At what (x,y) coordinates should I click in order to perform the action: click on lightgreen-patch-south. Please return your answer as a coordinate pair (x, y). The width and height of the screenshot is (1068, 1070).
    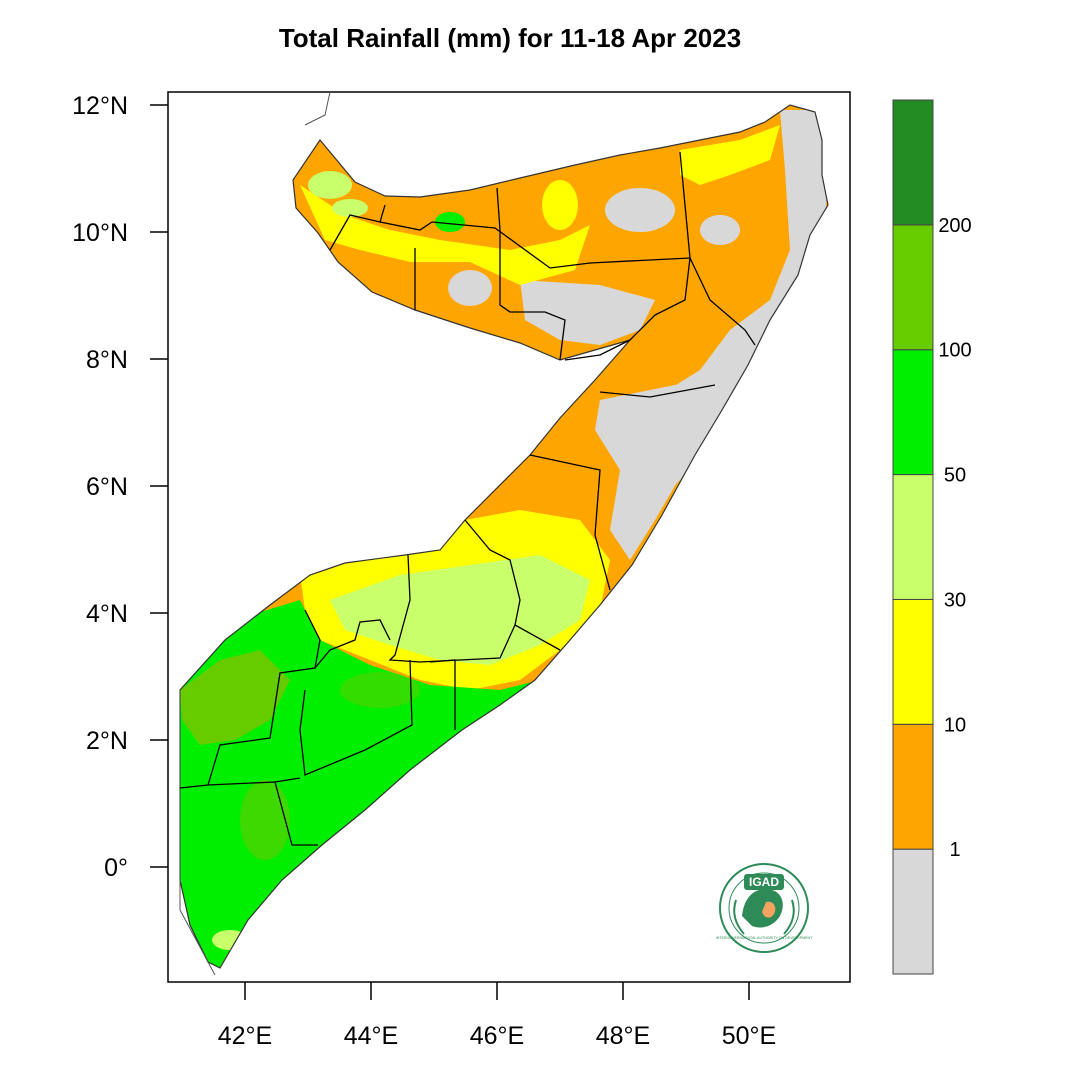
    Looking at the image, I should click on (265, 820).